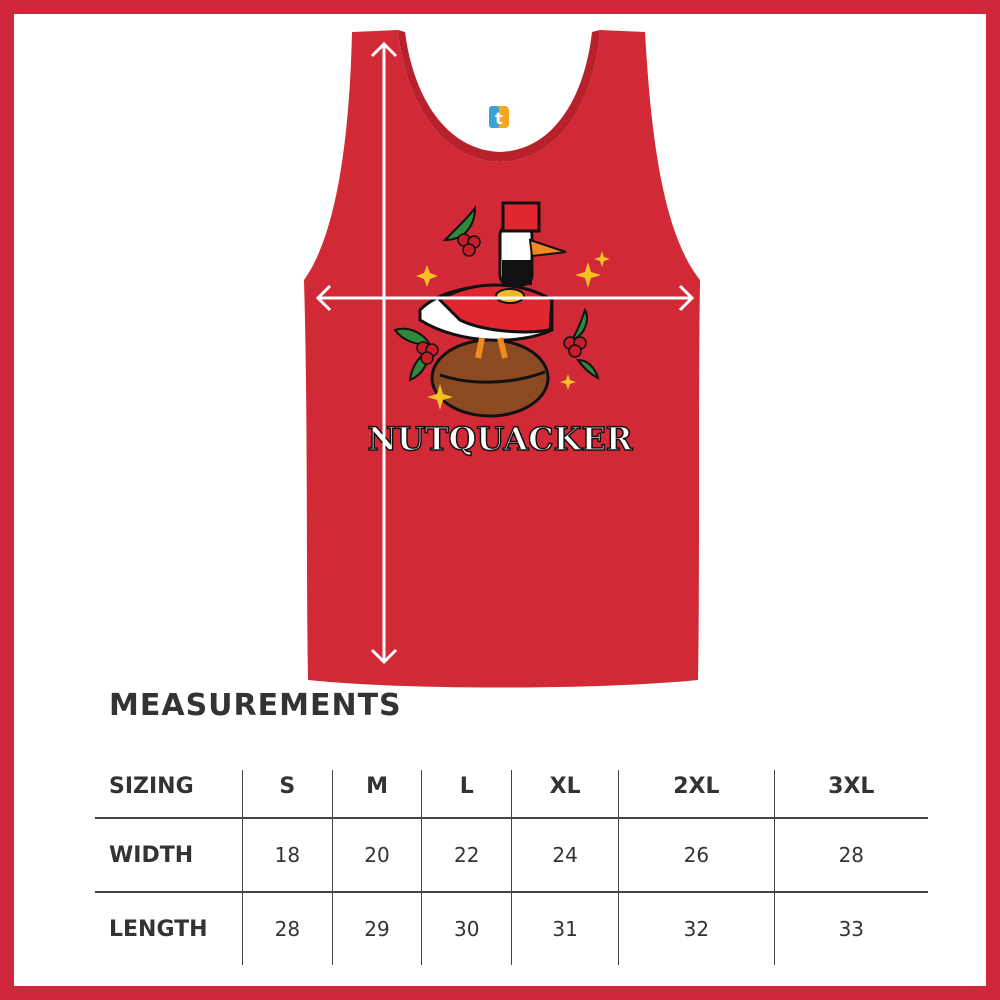  I want to click on header-cell: M, so click(376, 794).